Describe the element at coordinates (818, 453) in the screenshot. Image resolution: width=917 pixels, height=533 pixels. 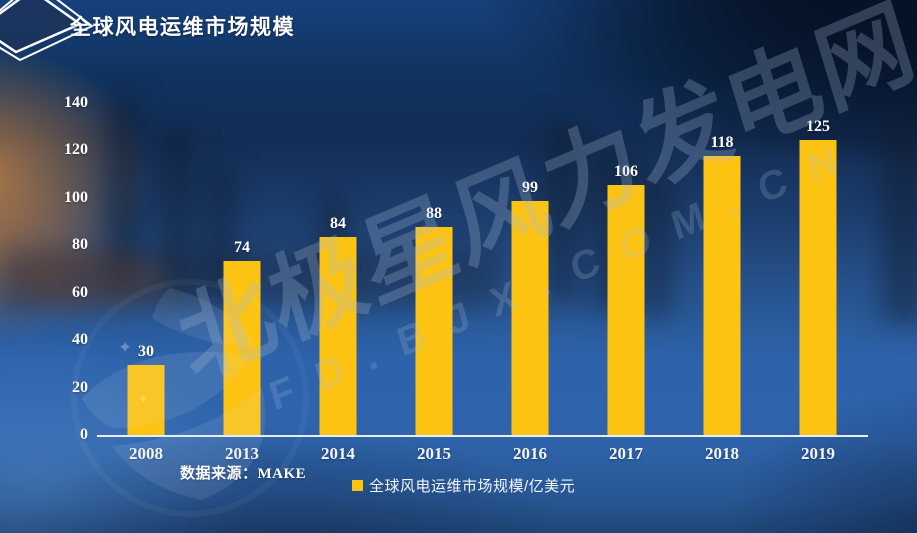
I see `x-tick-label: 2019` at that location.